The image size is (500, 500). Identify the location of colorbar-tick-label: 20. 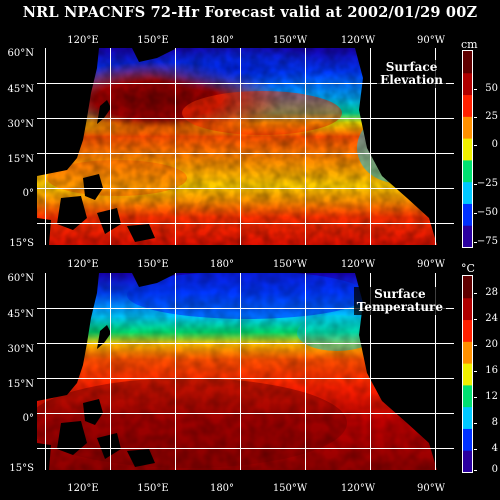
(491, 344).